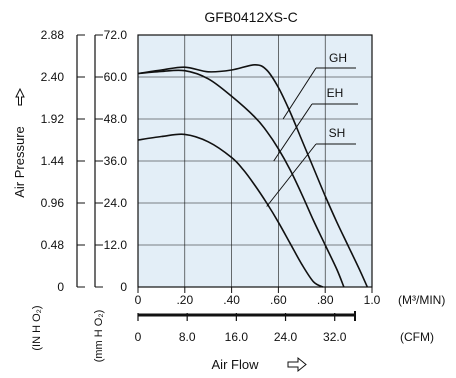 This screenshot has height=378, width=456. What do you see at coordinates (258, 297) in the screenshot?
I see `x-ticks-m3min: 0 .20 .40 .60 .80 1.0` at bounding box center [258, 297].